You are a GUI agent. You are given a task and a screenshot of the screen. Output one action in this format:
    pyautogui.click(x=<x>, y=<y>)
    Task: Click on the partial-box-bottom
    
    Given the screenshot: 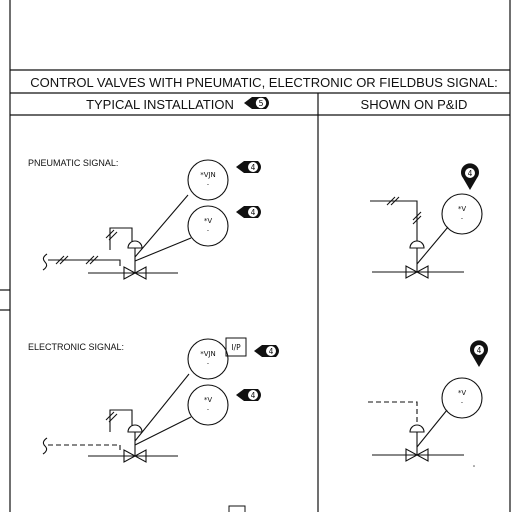 What is the action you would take?
    pyautogui.click(x=237, y=508)
    